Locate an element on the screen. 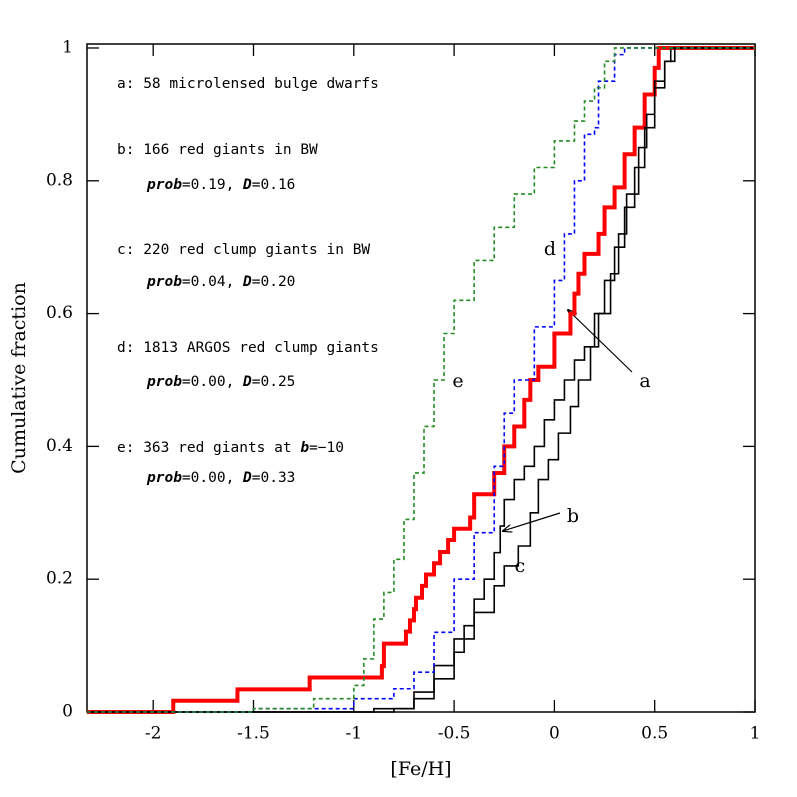 The height and width of the screenshot is (797, 797). y-tick-label: 0 is located at coordinates (67, 712).